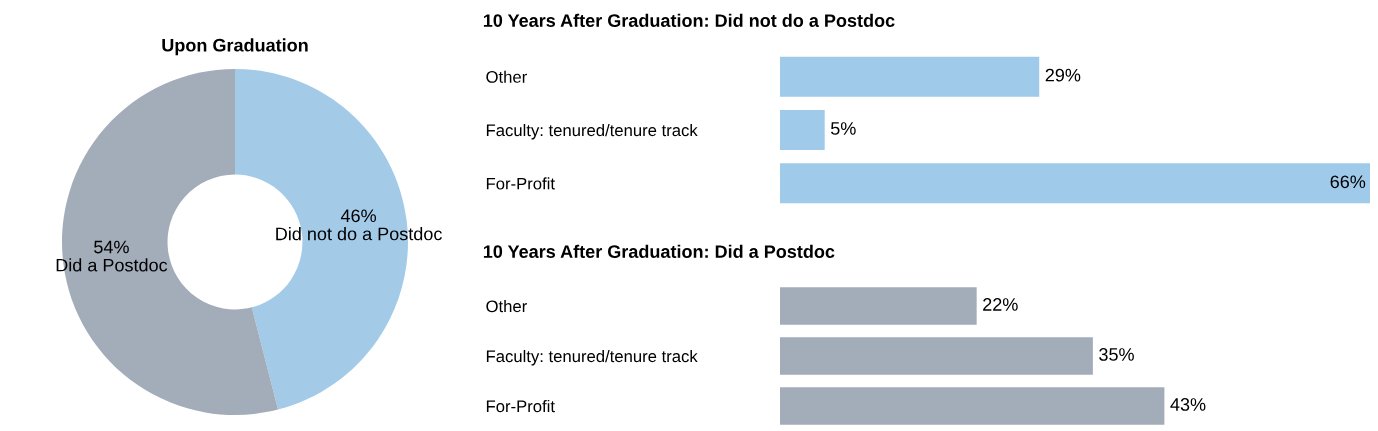  What do you see at coordinates (843, 128) in the screenshot?
I see `data-label: 5%` at bounding box center [843, 128].